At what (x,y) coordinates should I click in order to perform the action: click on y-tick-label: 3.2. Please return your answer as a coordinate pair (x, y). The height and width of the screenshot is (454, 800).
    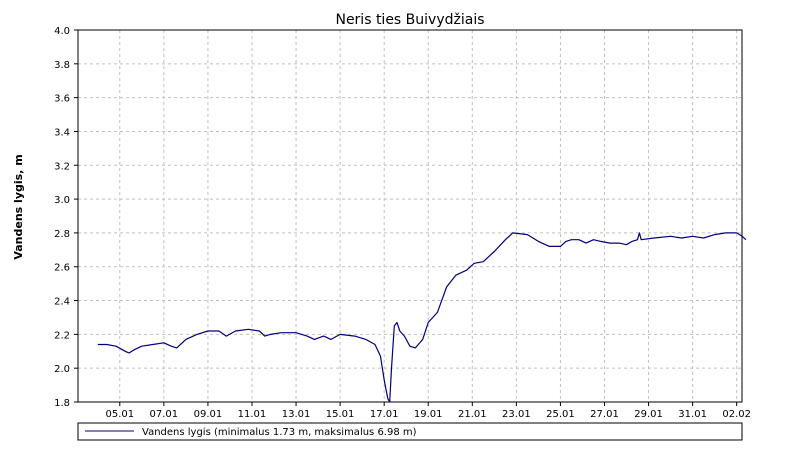
    Looking at the image, I should click on (62, 166).